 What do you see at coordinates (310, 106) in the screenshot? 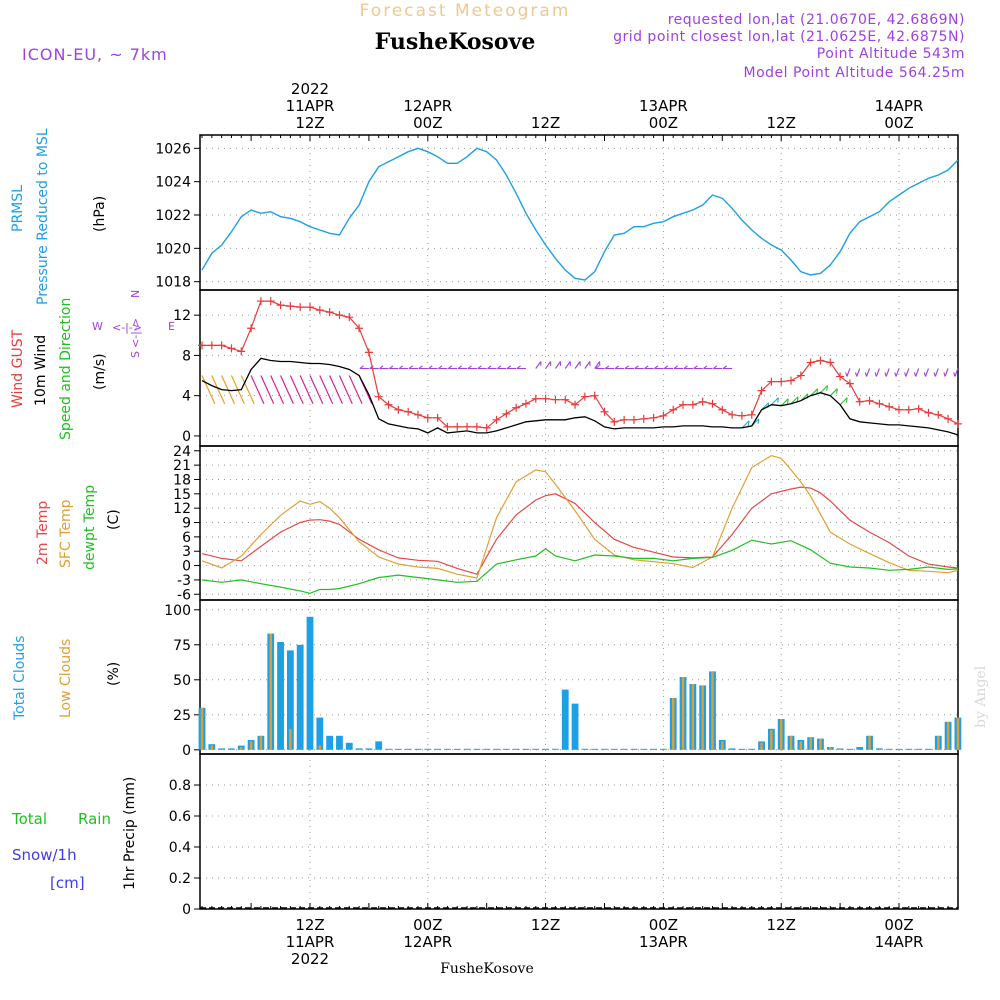
I see `top-time-label: 11APR` at bounding box center [310, 106].